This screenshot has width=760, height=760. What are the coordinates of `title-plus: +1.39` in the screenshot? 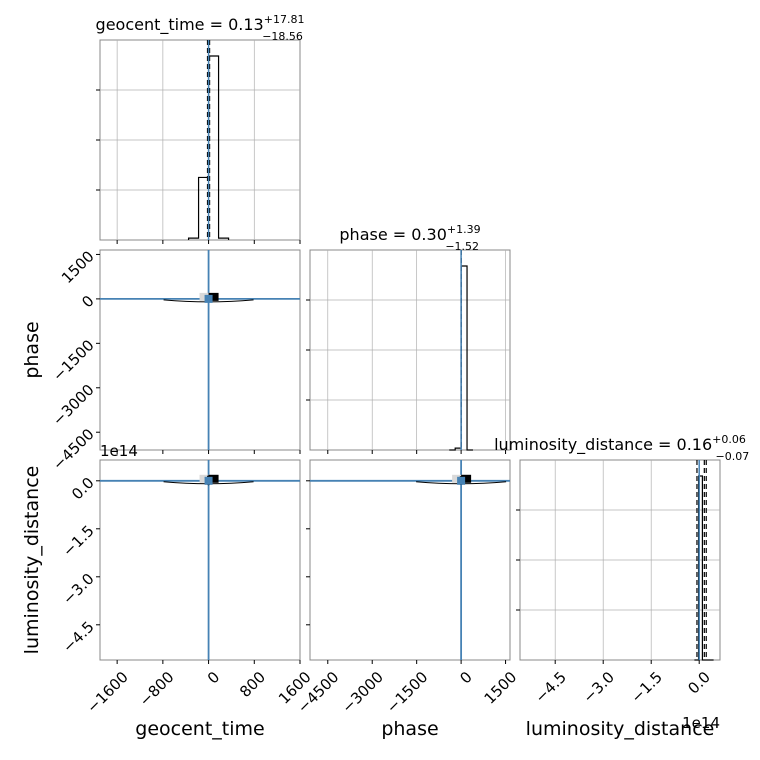 It's located at (464, 229).